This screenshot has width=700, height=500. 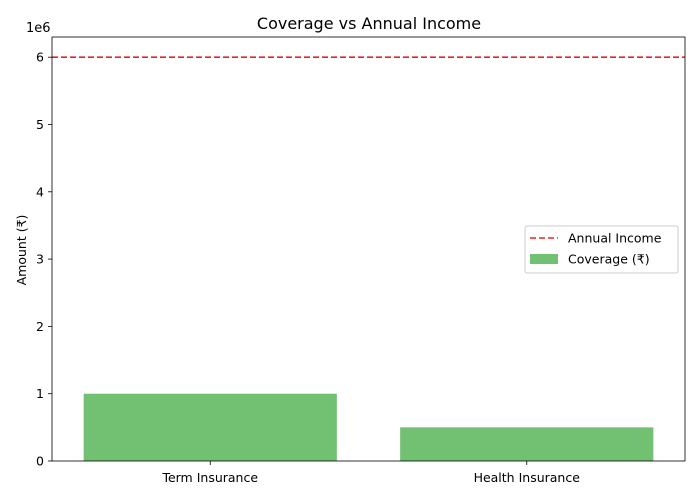 I want to click on y-tick-label: 2, so click(x=40, y=326).